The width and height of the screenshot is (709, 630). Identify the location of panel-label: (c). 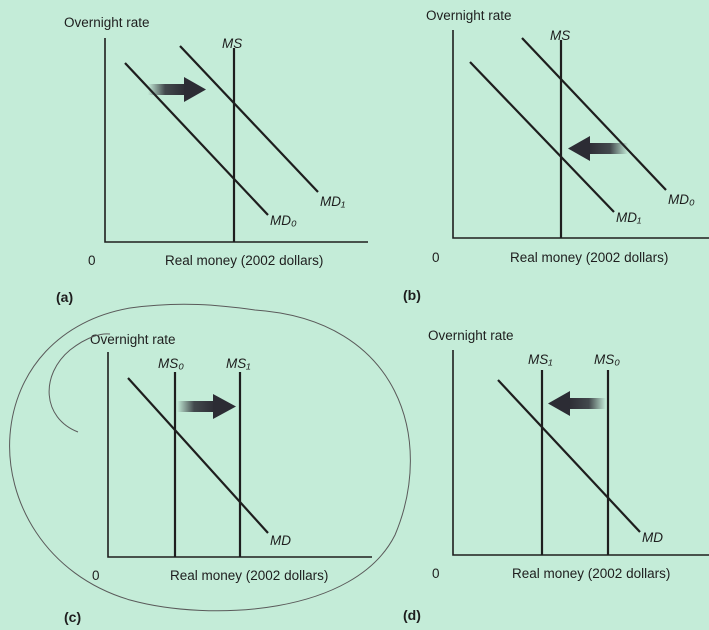
(72, 617).